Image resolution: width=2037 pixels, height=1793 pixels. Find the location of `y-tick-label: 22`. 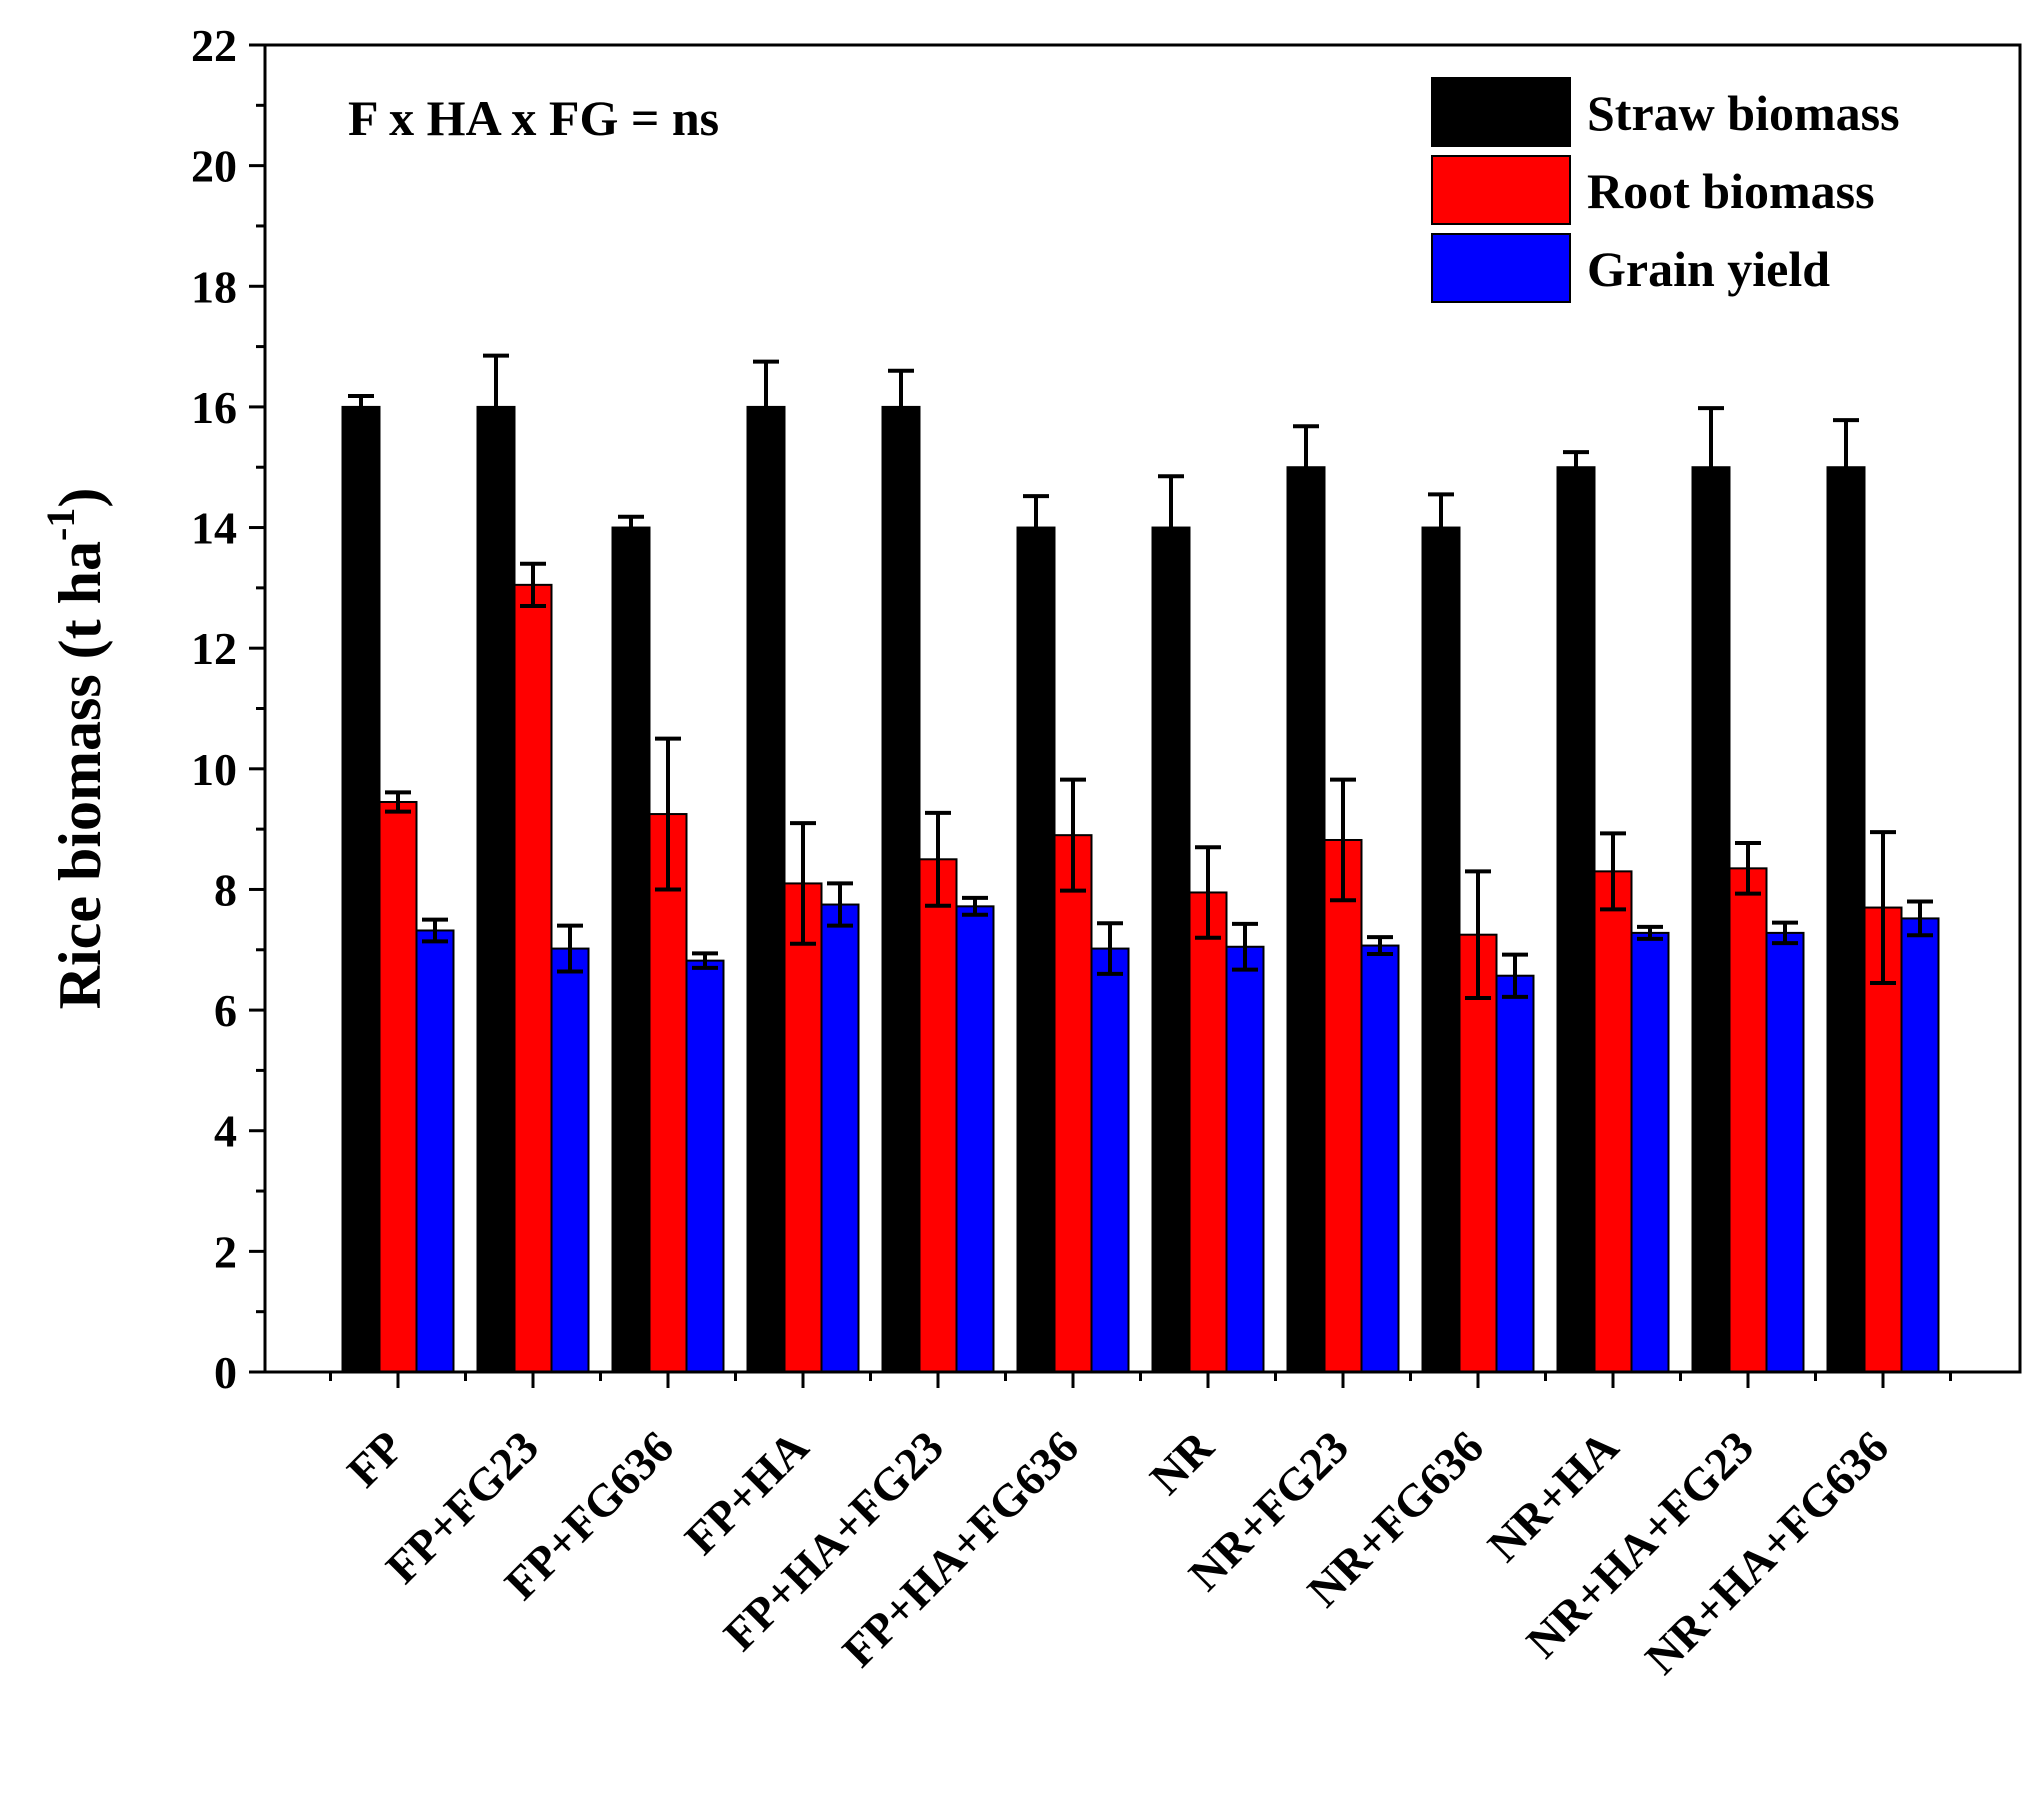

y-tick-label: 22 is located at coordinates (214, 45).